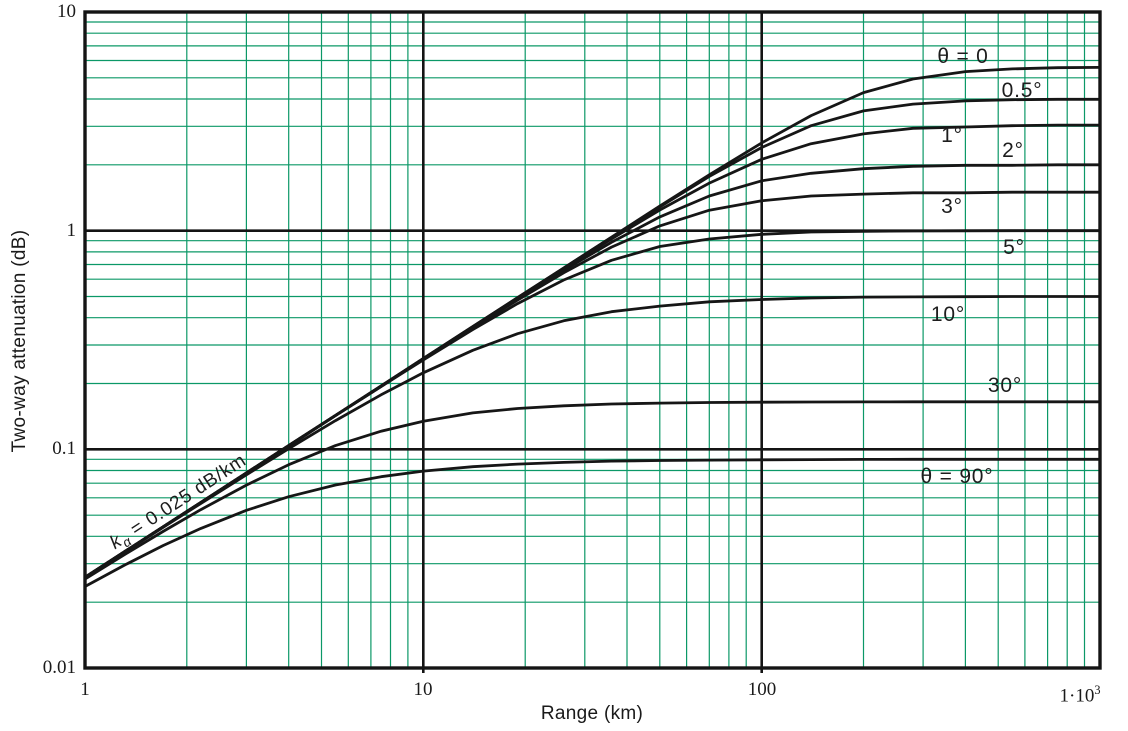 The image size is (1128, 731). I want to click on x-tick-text: 1, so click(85, 689).